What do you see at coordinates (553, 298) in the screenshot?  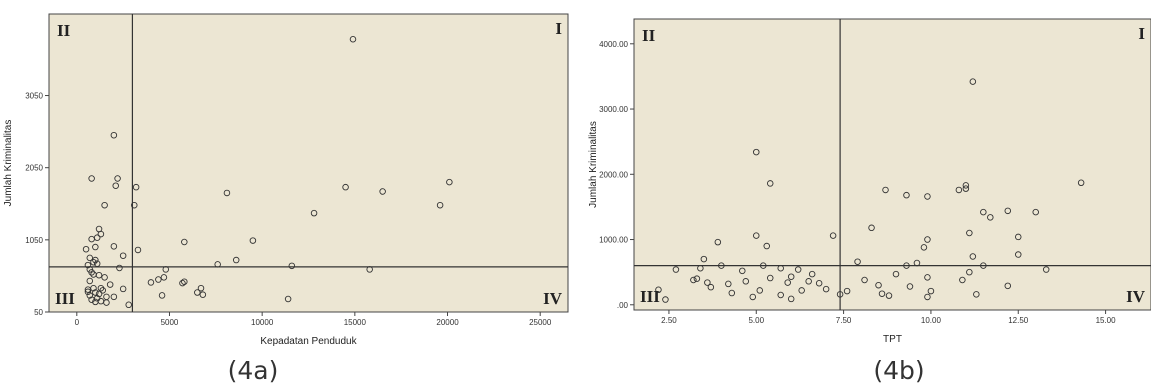 I see `quadrant-label-bottom-right: IV` at bounding box center [553, 298].